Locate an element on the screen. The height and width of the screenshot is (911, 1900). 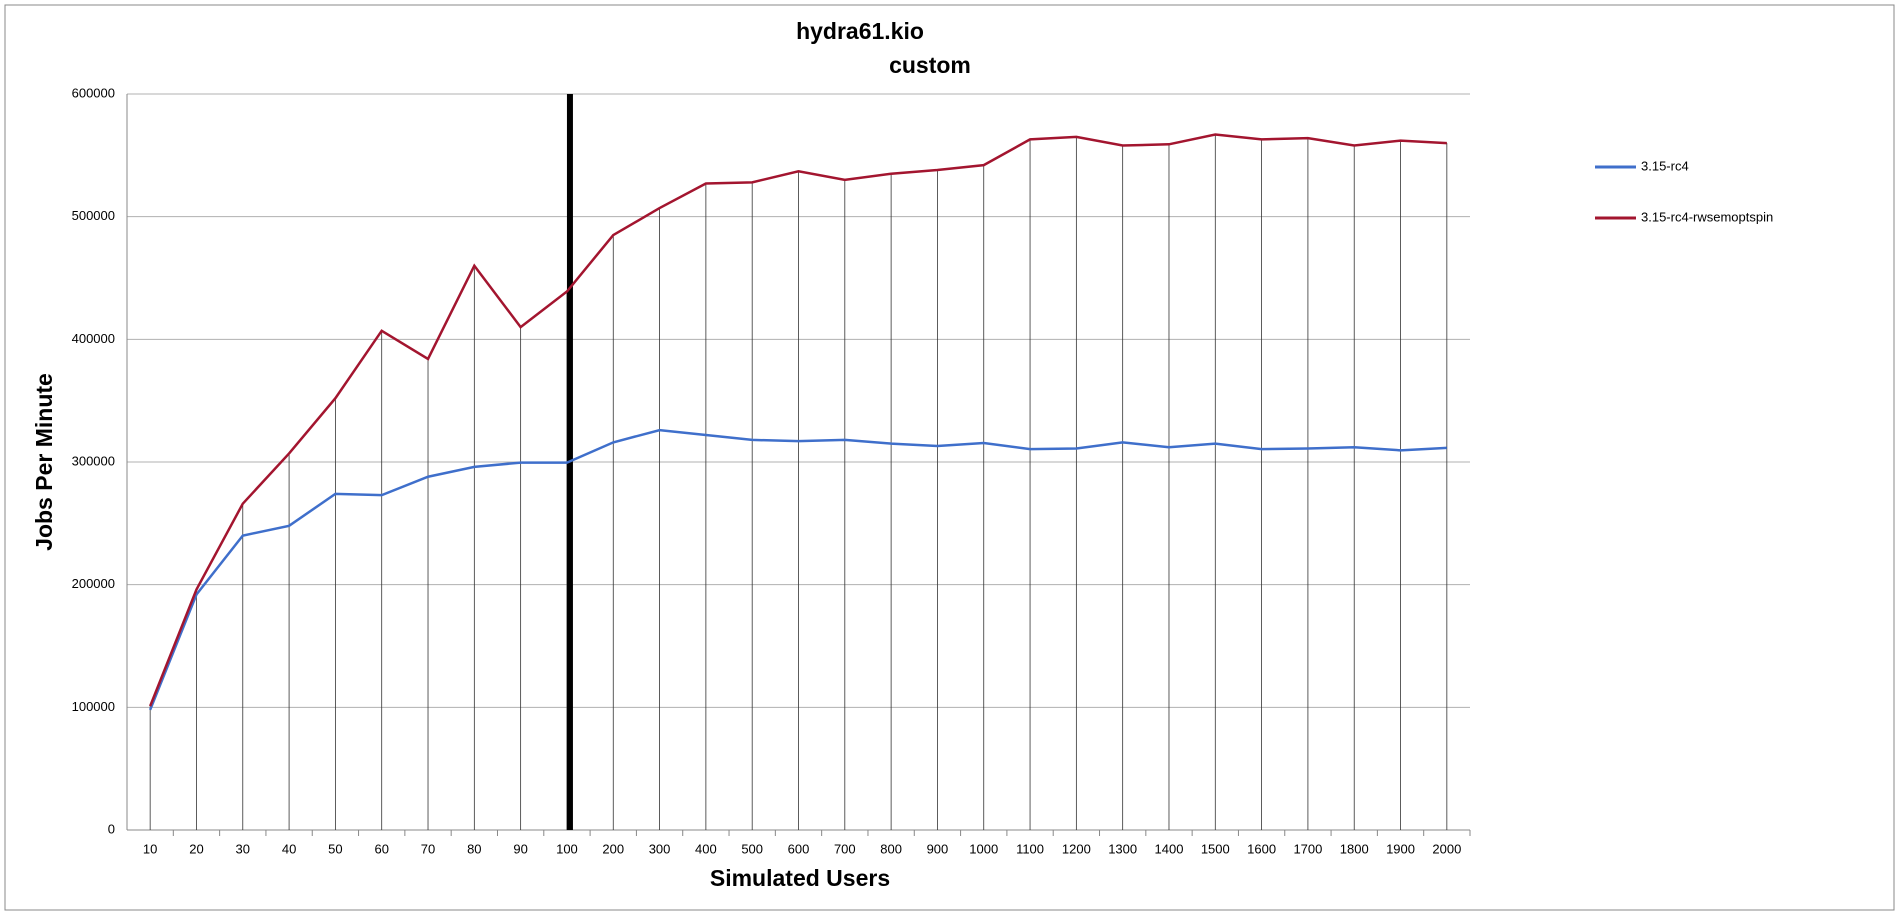
chart-subtitle: custom is located at coordinates (930, 65).